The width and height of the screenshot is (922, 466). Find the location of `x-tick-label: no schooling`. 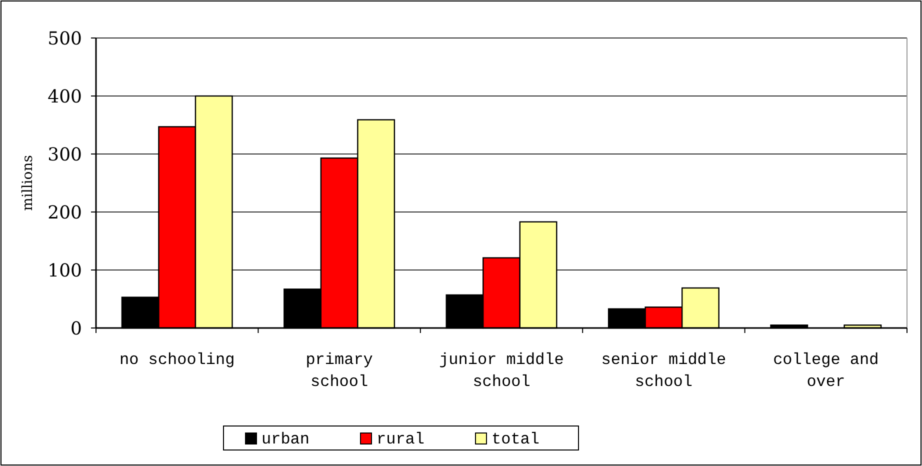

x-tick-label: no schooling is located at coordinates (177, 360).